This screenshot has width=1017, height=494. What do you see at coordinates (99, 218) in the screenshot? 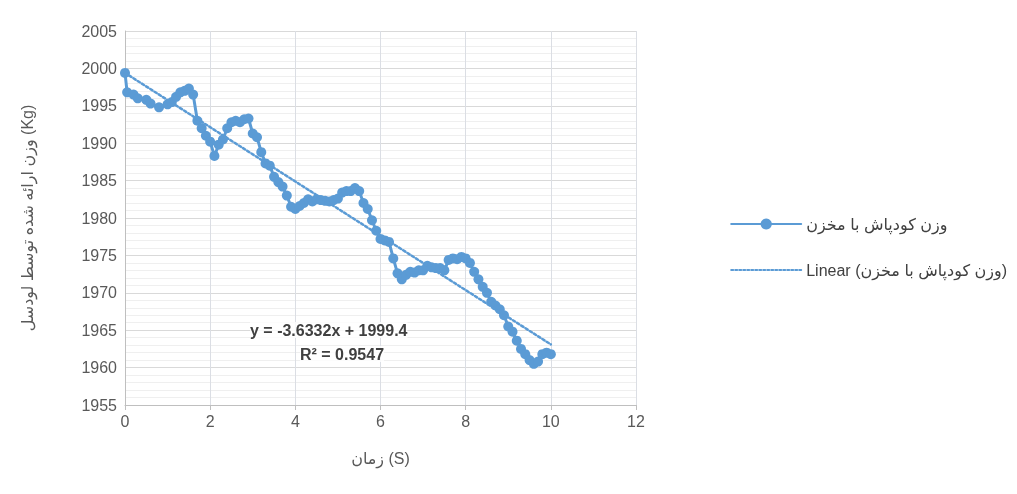
I see `y-tick-label: 1980` at bounding box center [99, 218].